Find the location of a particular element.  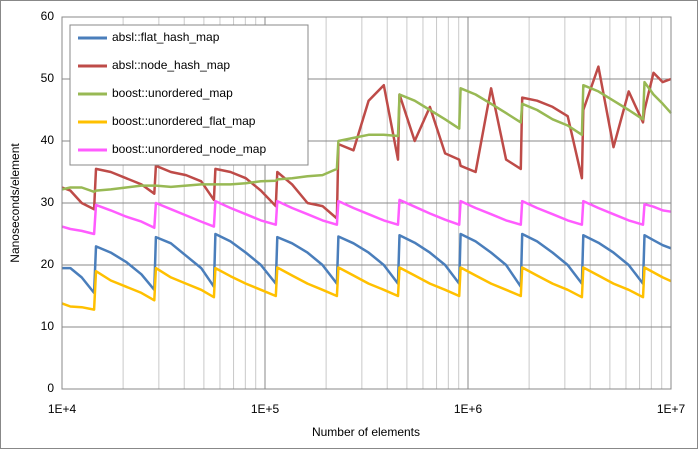

y-tick-label: 10 is located at coordinates (48, 326).